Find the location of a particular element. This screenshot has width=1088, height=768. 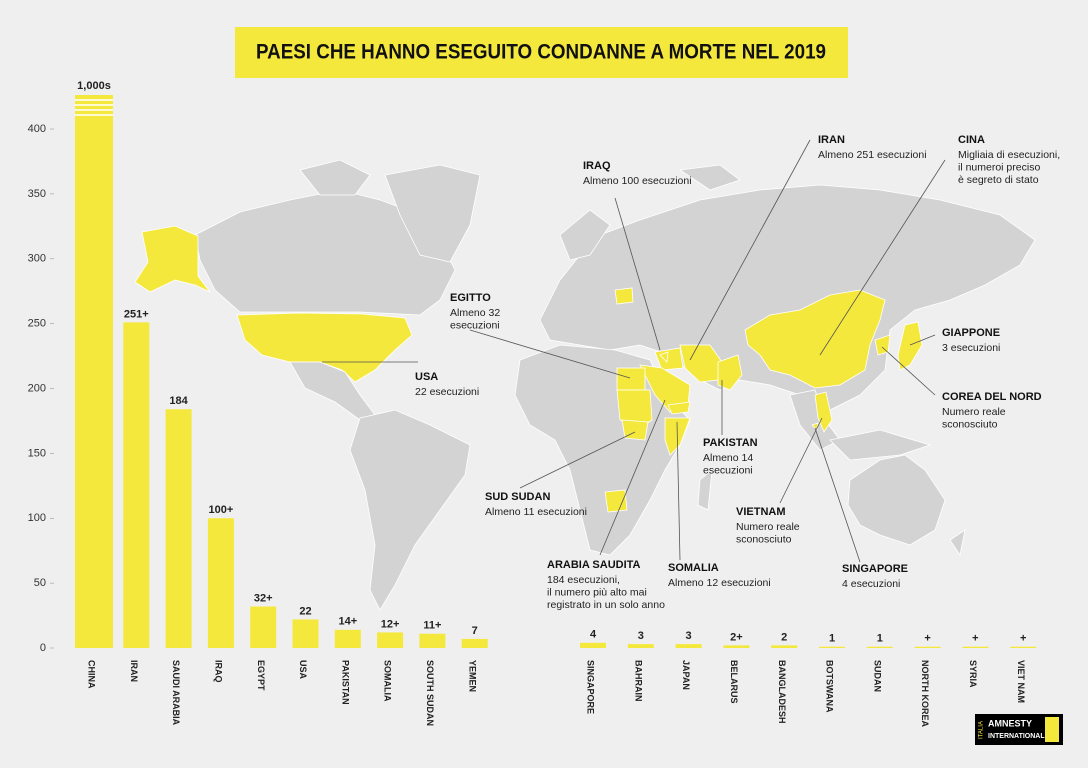

annotation-title: EGITTO is located at coordinates (470, 298).